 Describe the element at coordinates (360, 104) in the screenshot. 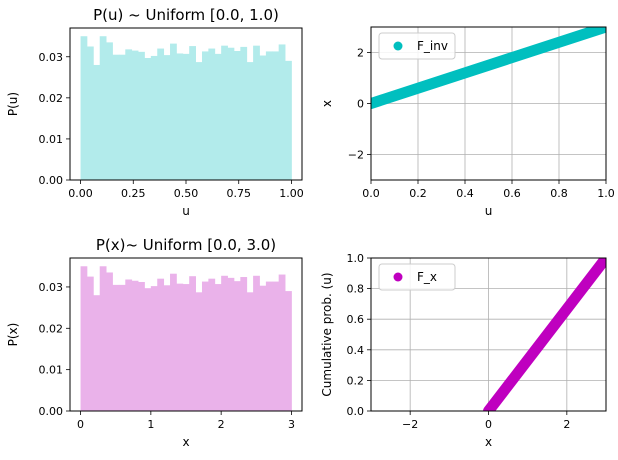

I see `y-tick-label: 0` at that location.